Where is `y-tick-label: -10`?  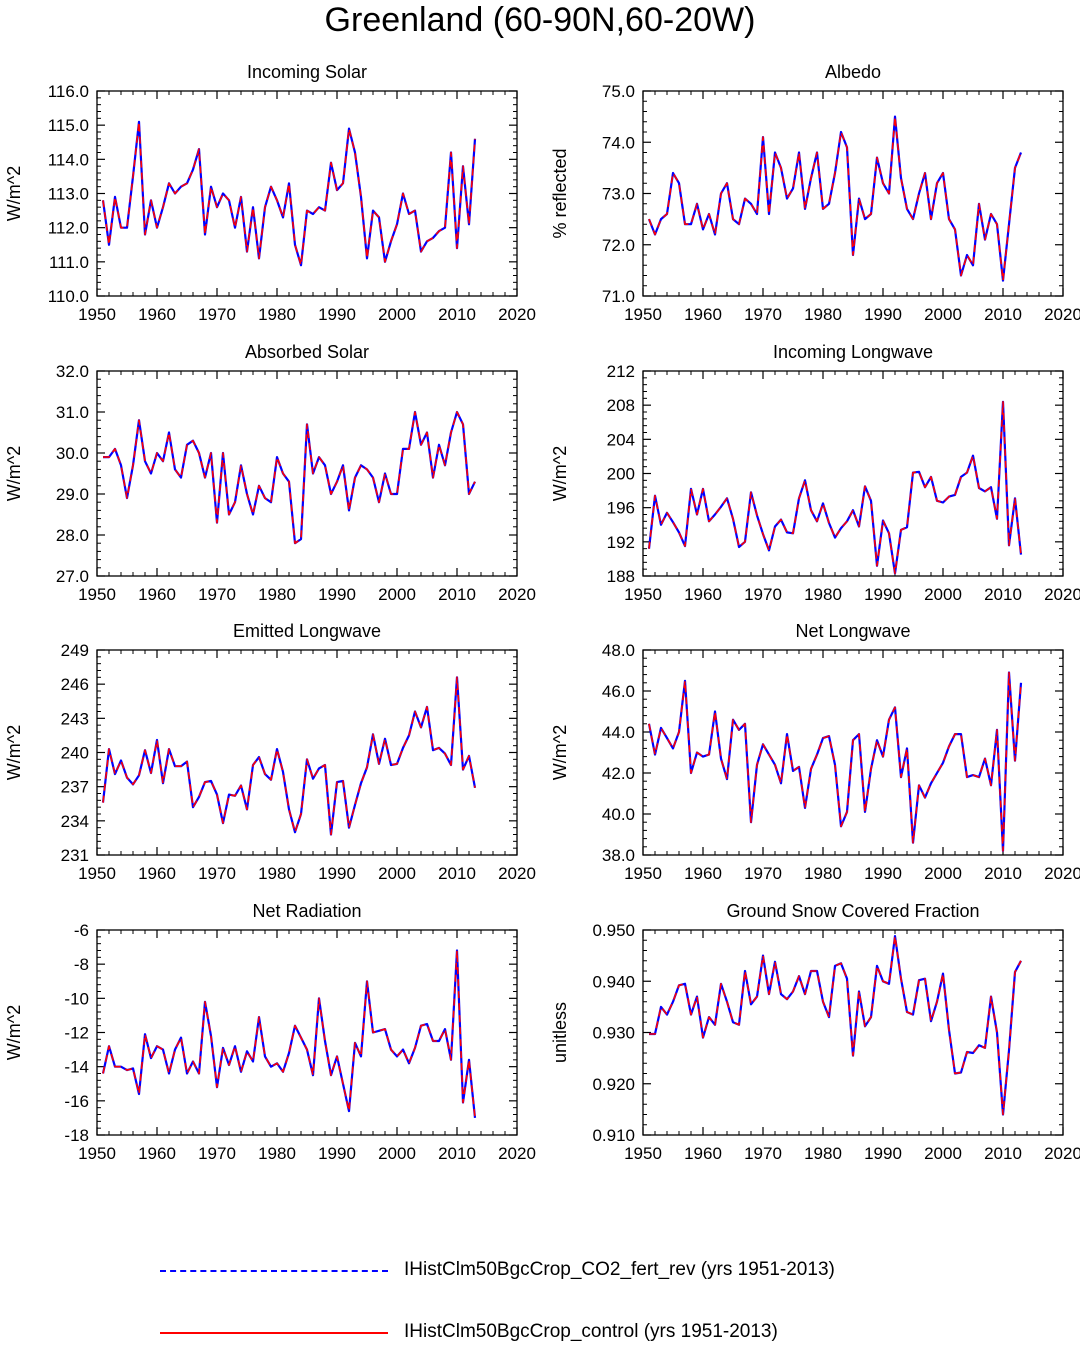
y-tick-label: -10 is located at coordinates (76, 998).